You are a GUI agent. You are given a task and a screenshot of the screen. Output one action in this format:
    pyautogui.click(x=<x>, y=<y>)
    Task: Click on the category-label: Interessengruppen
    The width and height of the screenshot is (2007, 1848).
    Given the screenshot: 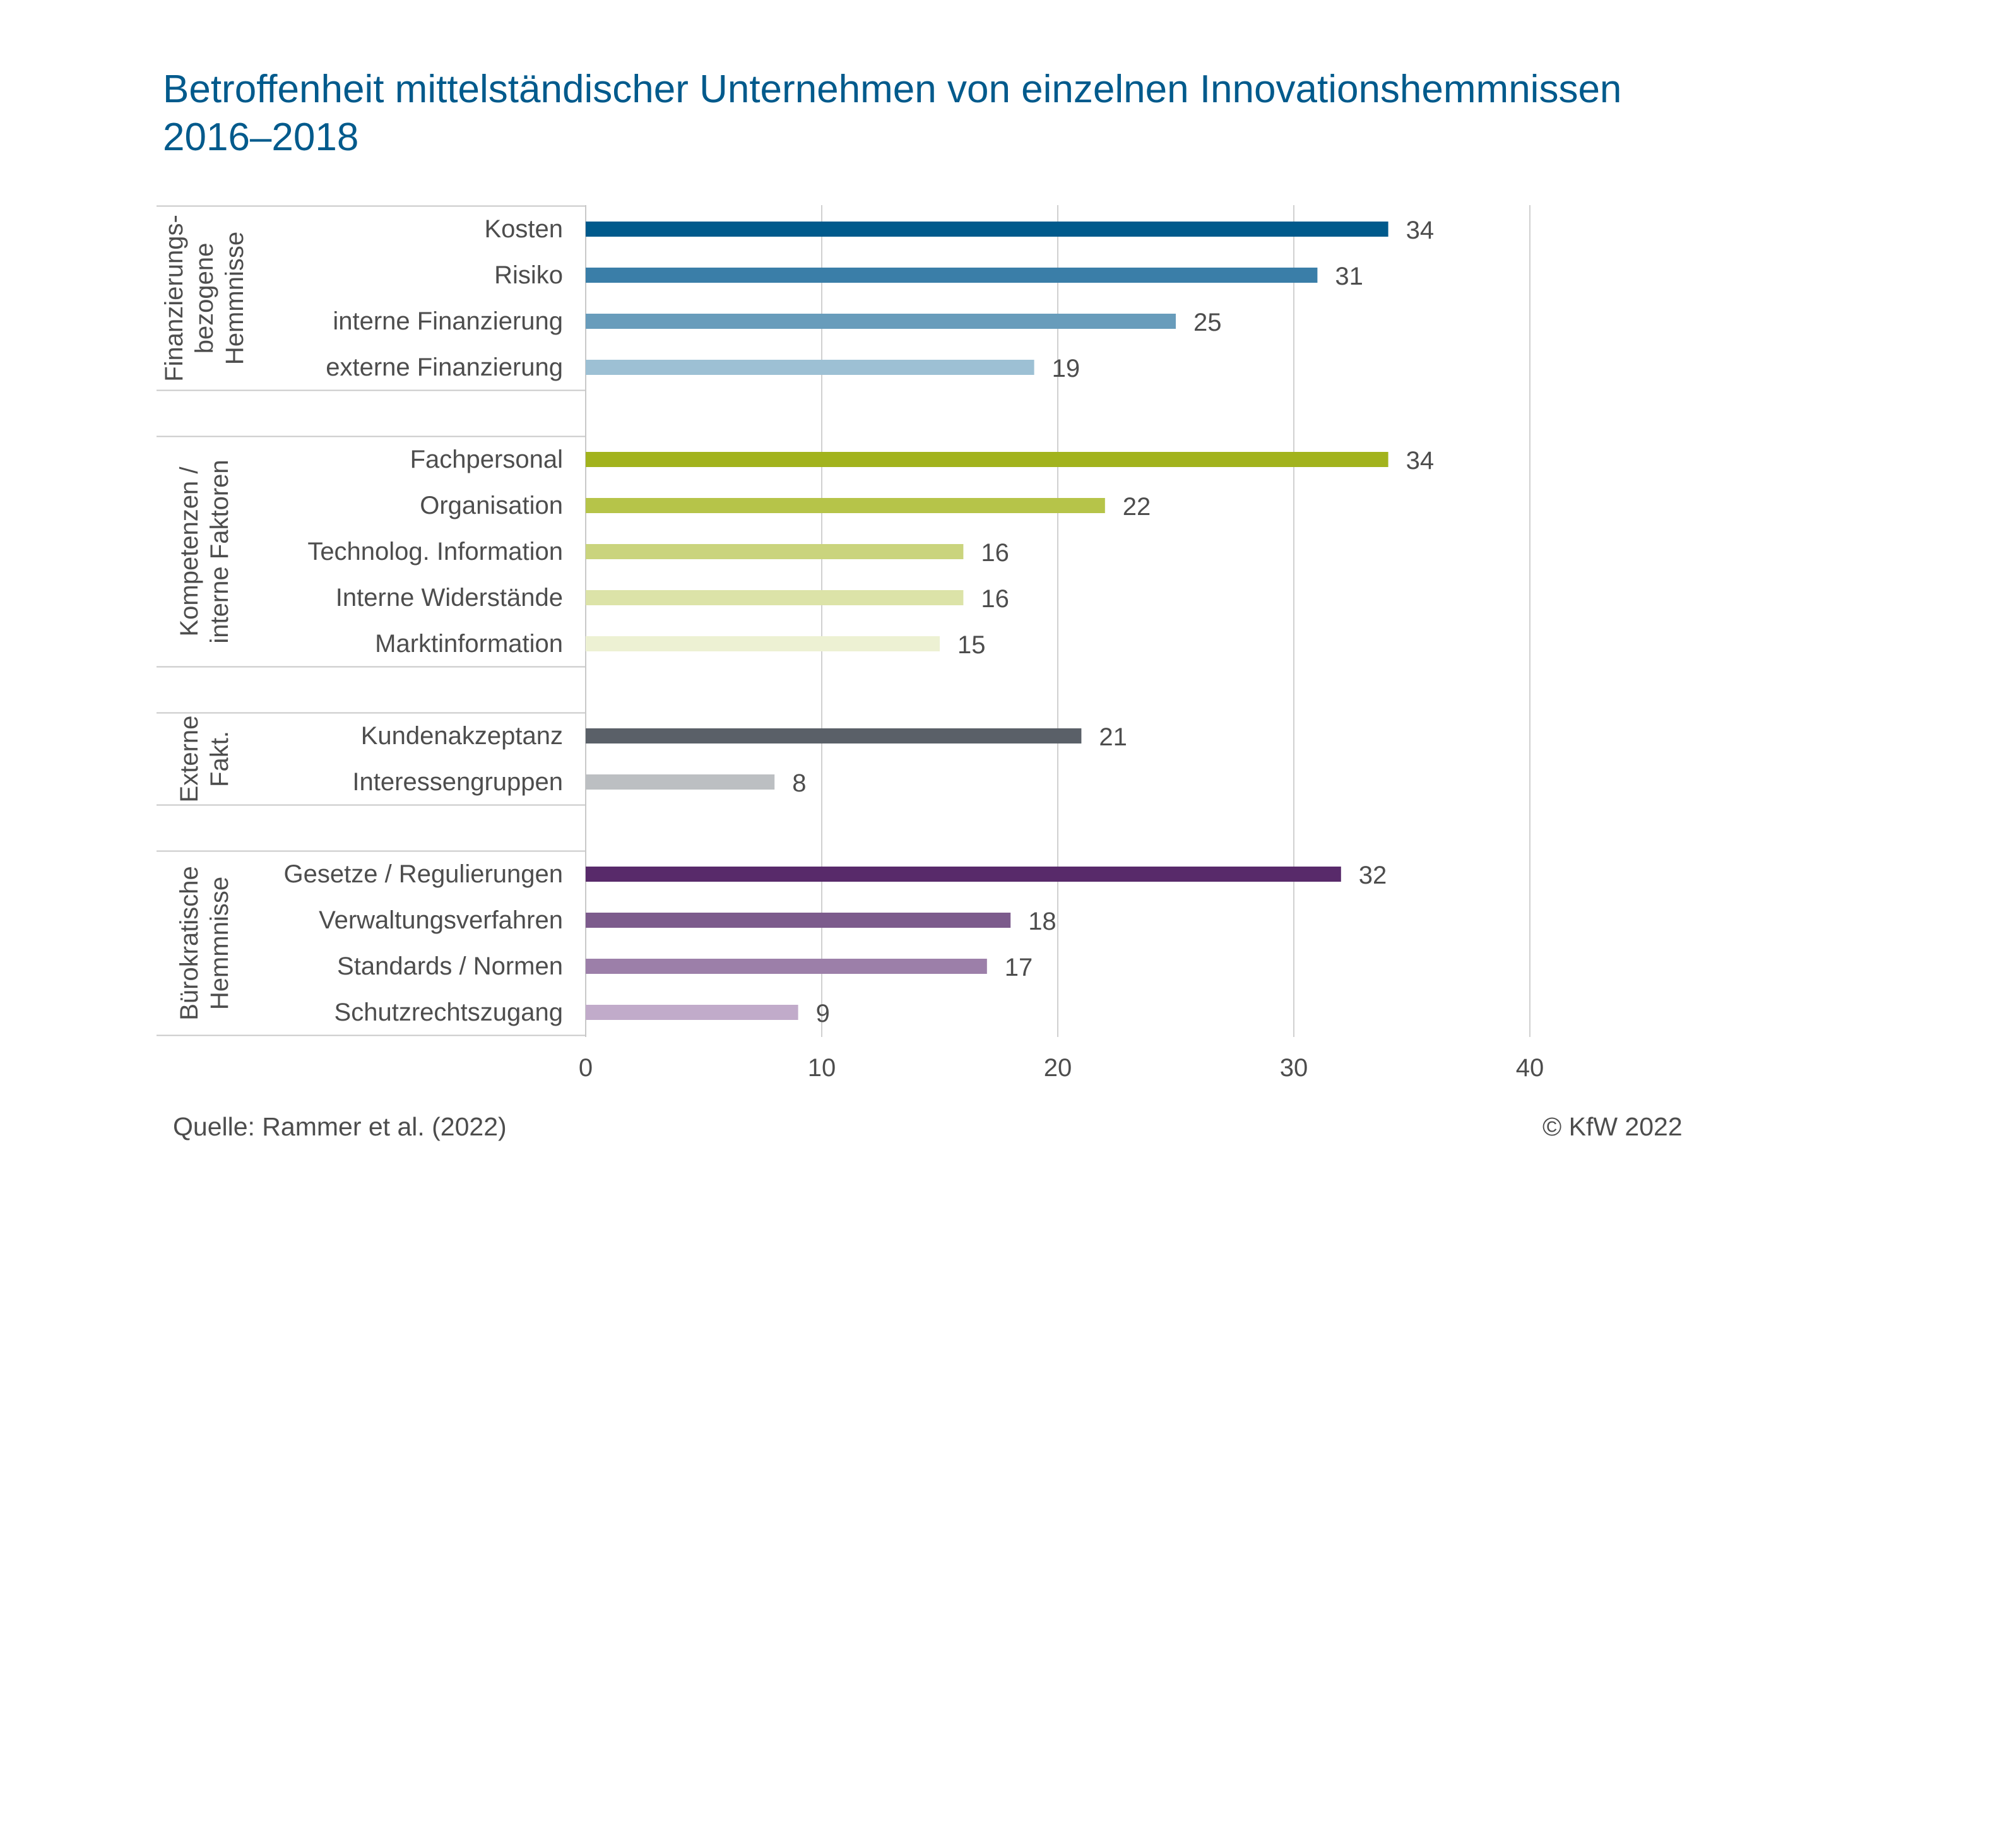 What is the action you would take?
    pyautogui.click(x=458, y=782)
    